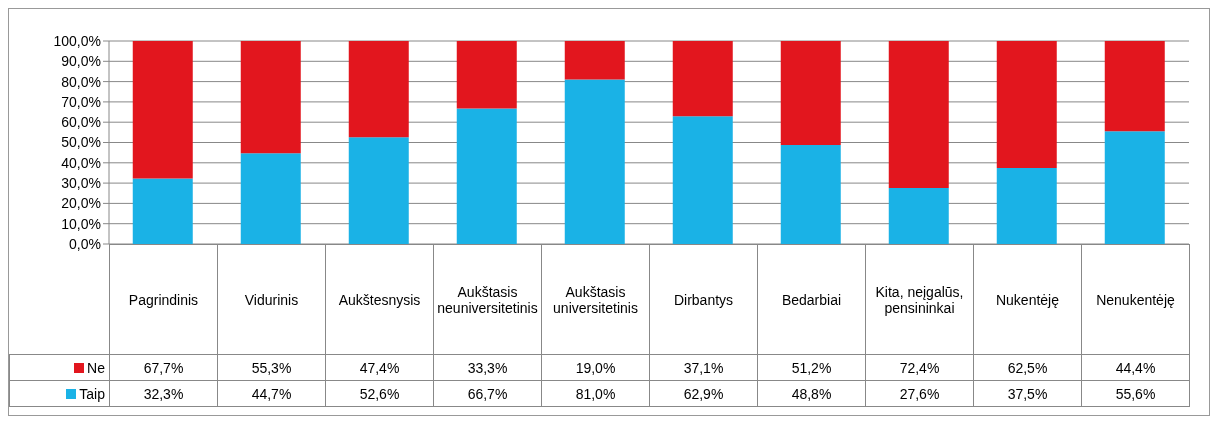  Describe the element at coordinates (271, 393) in the screenshot. I see `data-label: 44,7%` at that location.